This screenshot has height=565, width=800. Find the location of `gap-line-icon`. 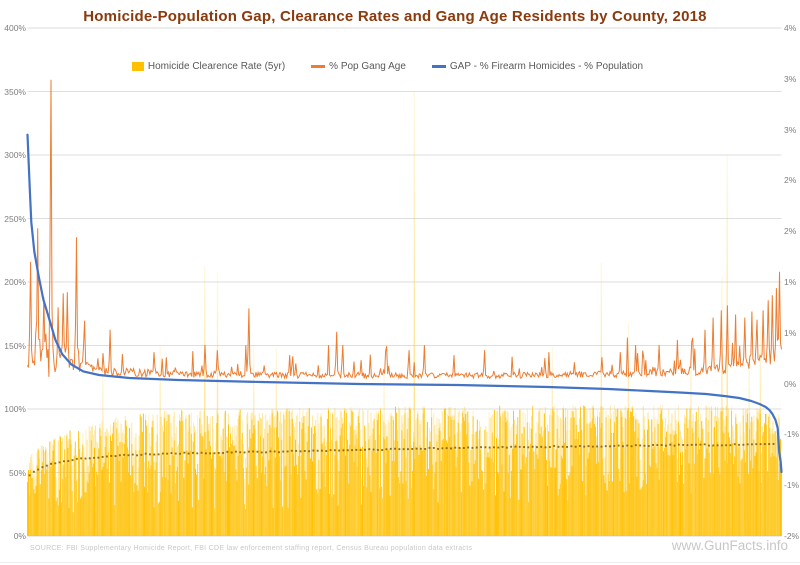

gap-line-icon is located at coordinates (438, 66).